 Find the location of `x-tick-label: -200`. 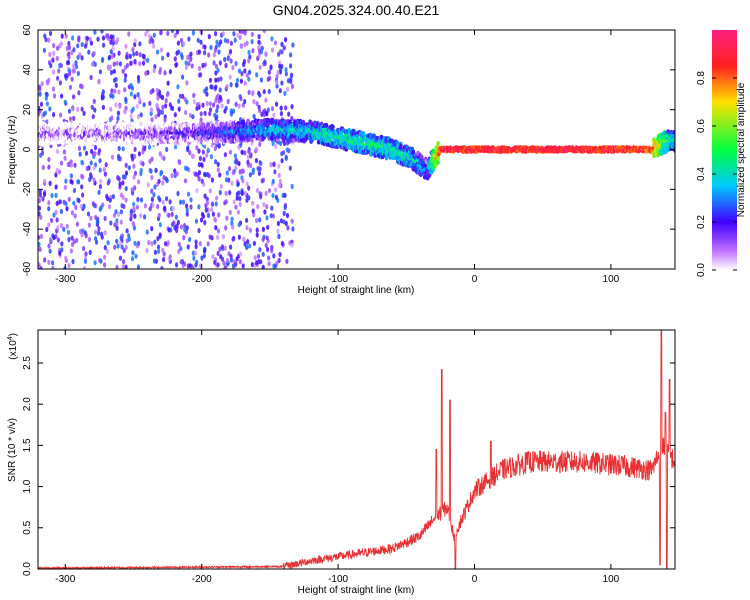

x-tick-label: -200 is located at coordinates (202, 279).